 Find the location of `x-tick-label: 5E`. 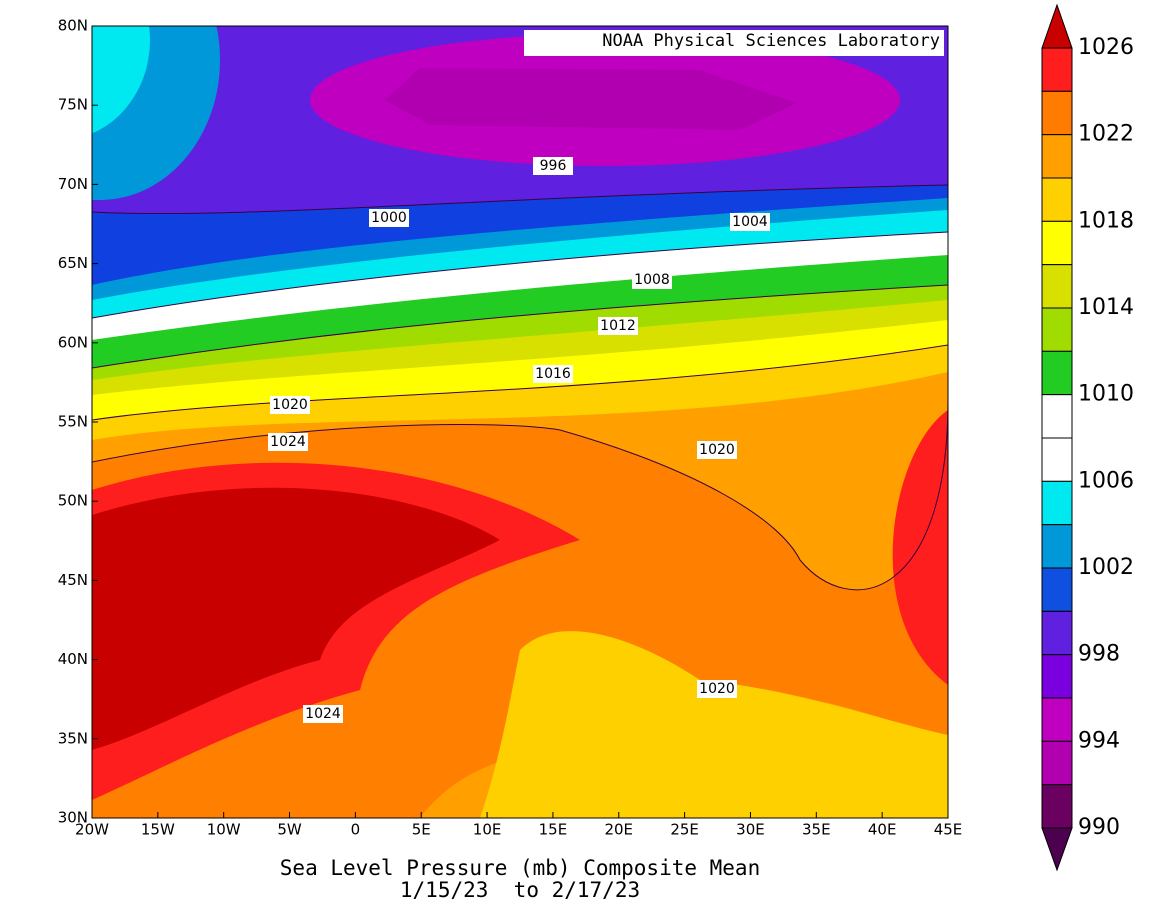

x-tick-label: 5E is located at coordinates (421, 830).